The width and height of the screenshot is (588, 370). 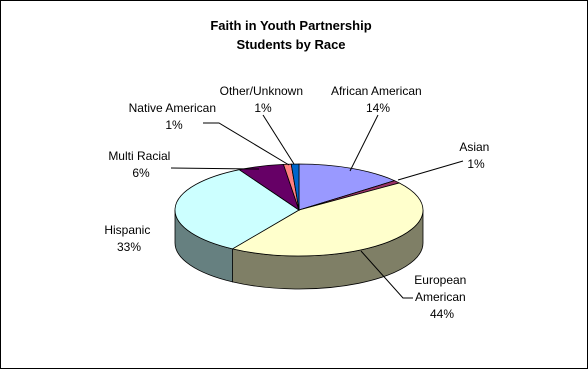 What do you see at coordinates (476, 164) in the screenshot?
I see `label-asian-percent: 1%` at bounding box center [476, 164].